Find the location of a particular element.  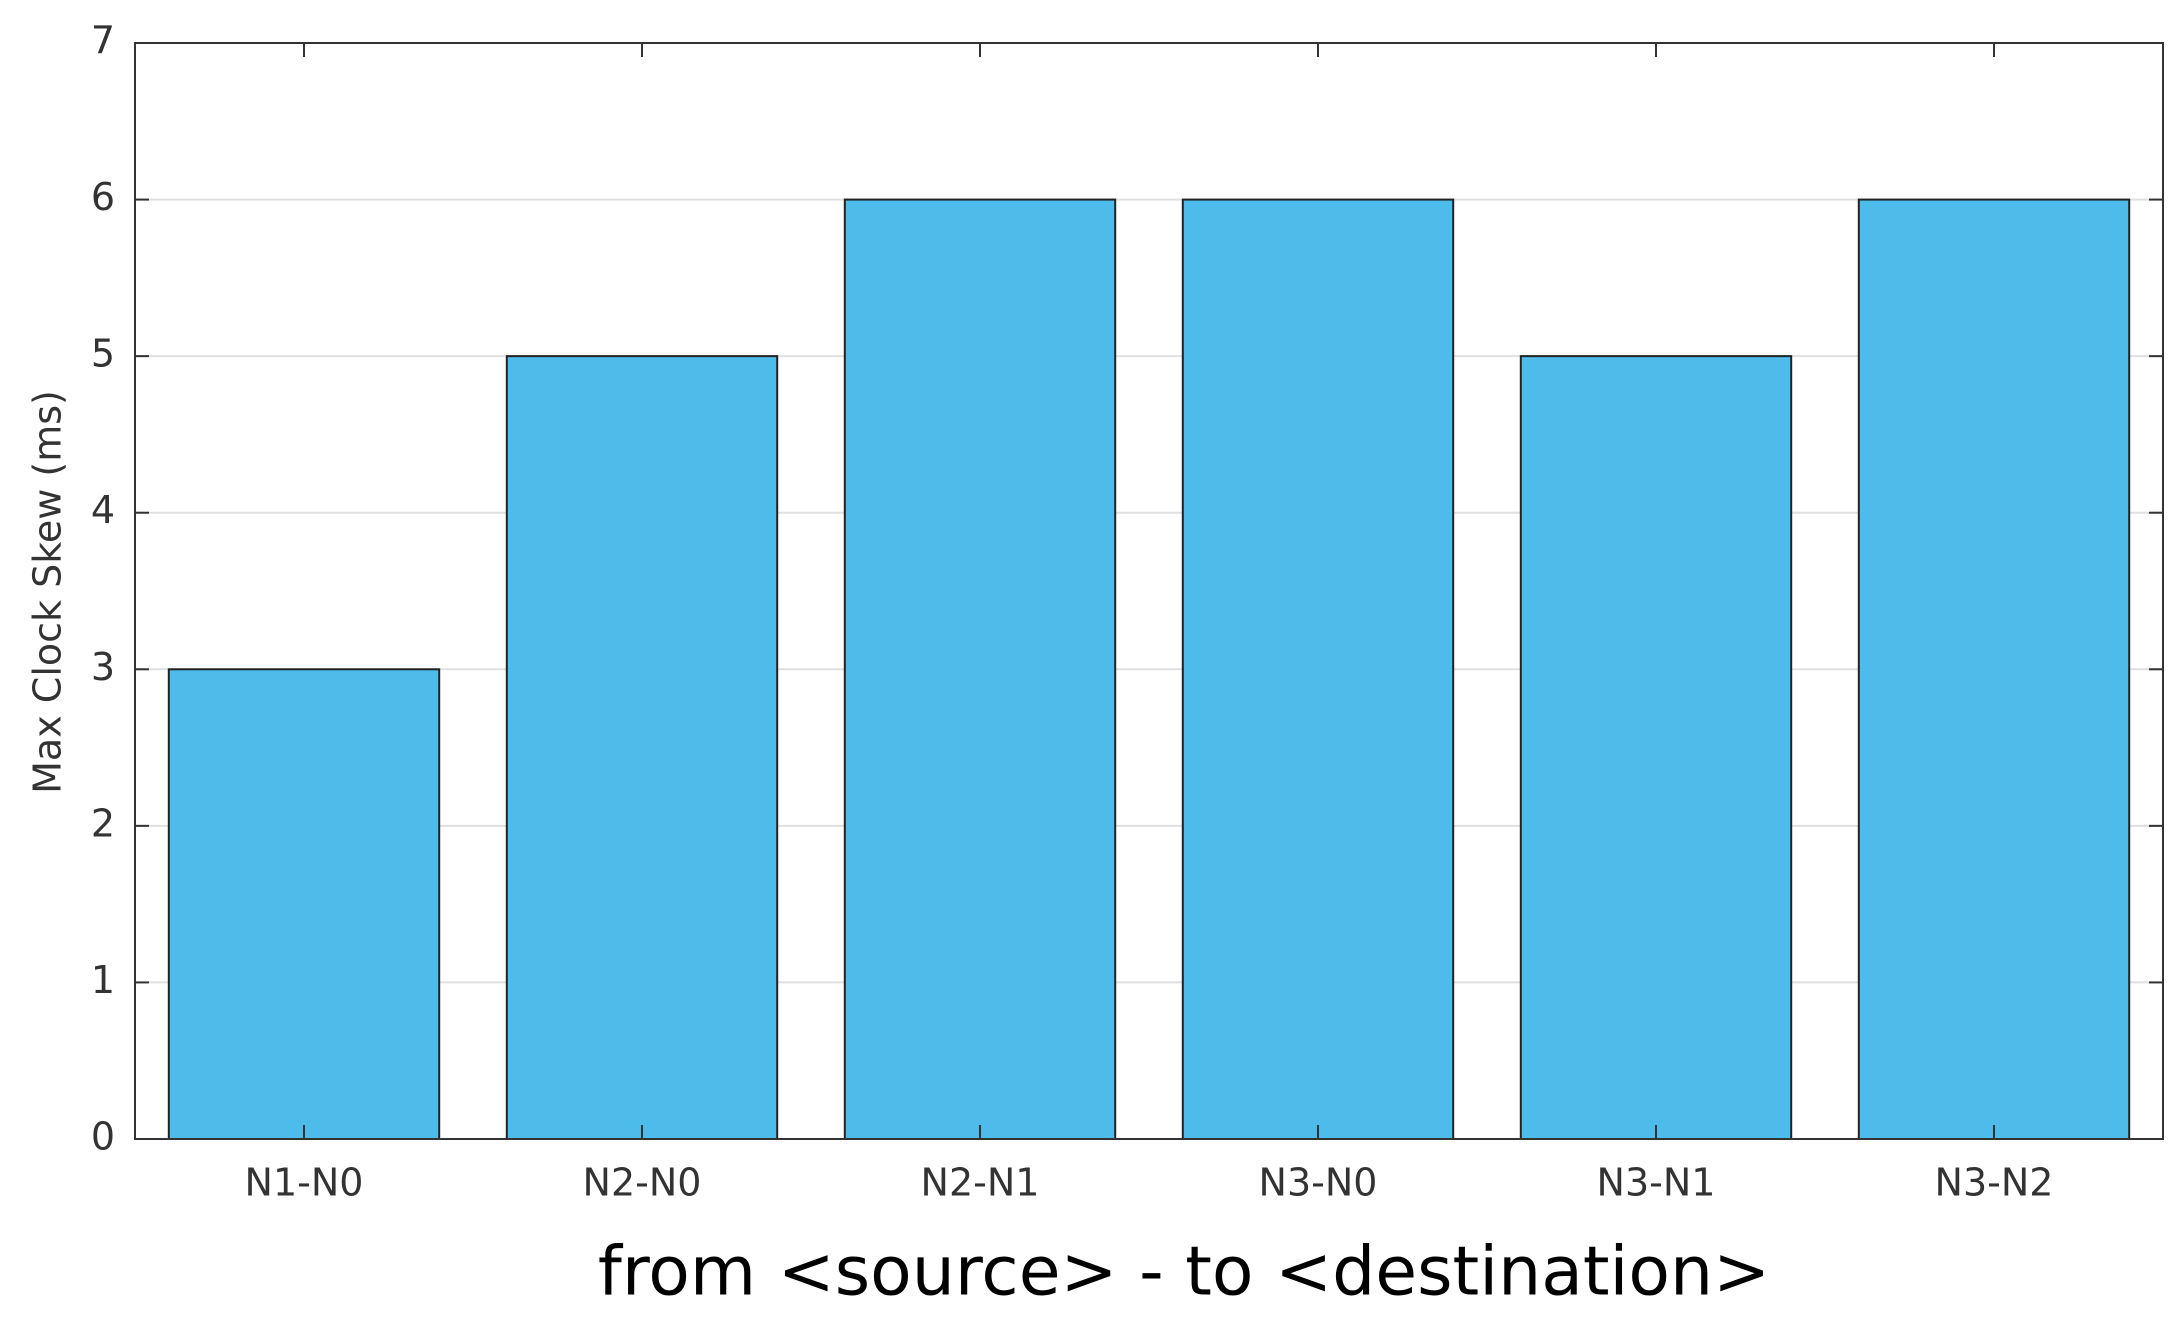

y-tick-label: 7 is located at coordinates (103, 41).